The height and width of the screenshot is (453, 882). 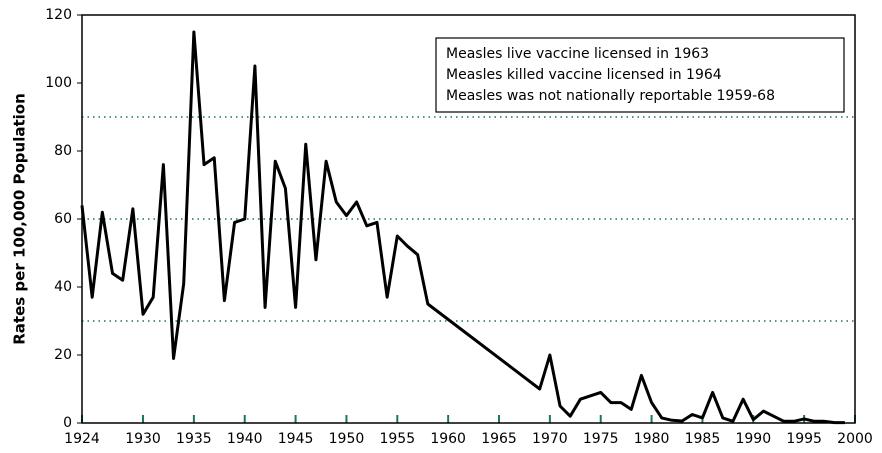 I want to click on annotation: Measles killed vaccine licensed in 1964, so click(x=584, y=75).